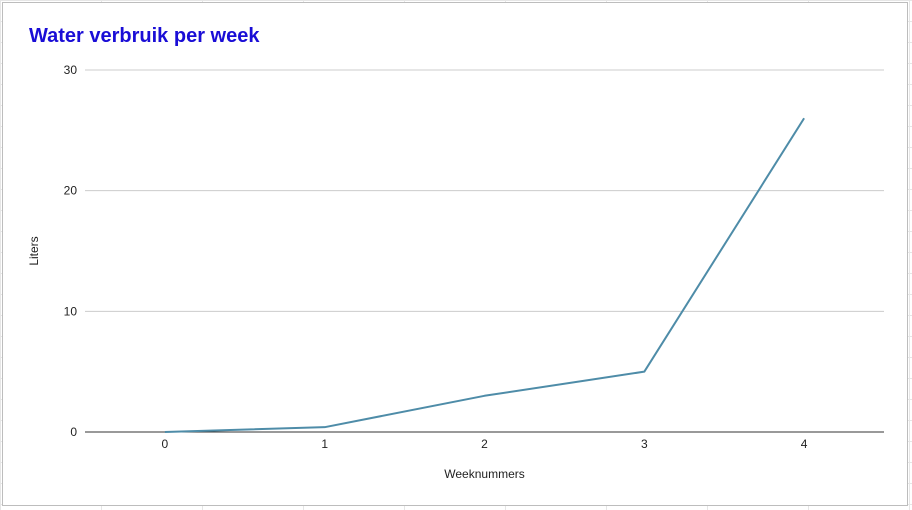 This screenshot has width=912, height=510. What do you see at coordinates (71, 311) in the screenshot?
I see `y-tick-label: 10` at bounding box center [71, 311].